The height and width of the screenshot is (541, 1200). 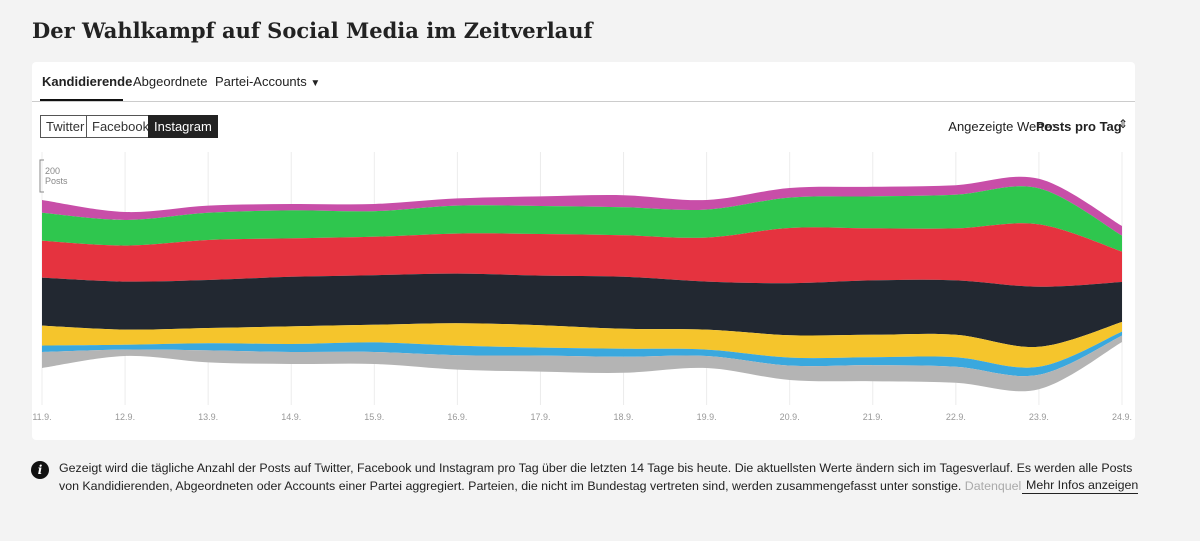 What do you see at coordinates (873, 417) in the screenshot?
I see `x-tick-label: 21.9.` at bounding box center [873, 417].